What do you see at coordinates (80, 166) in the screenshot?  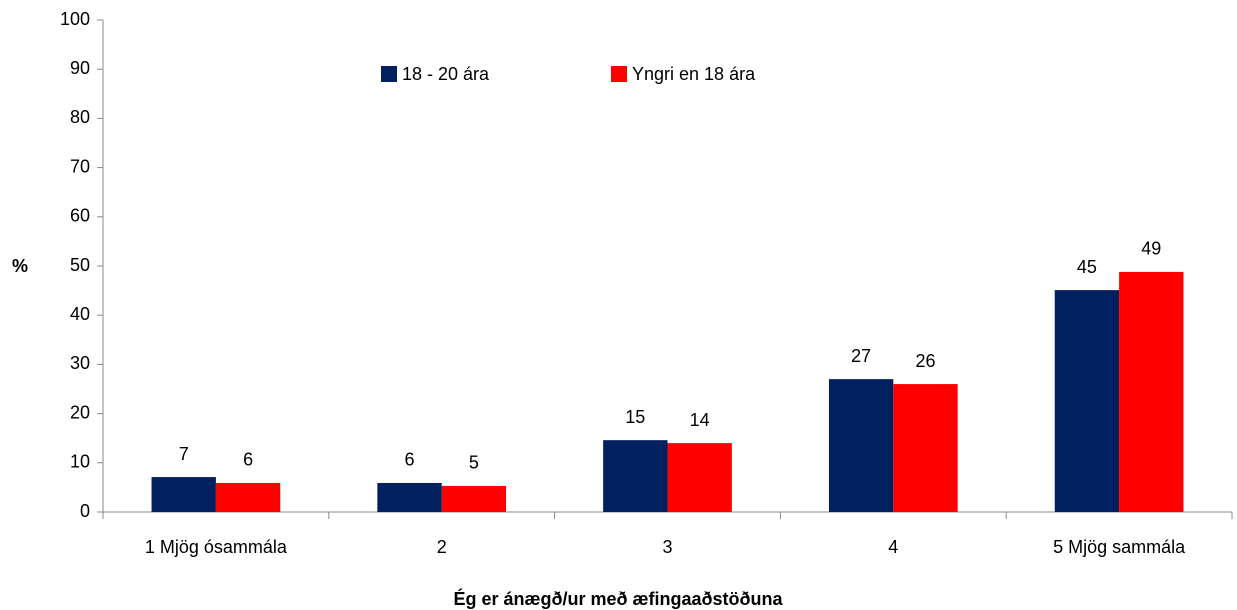 I see `y-tick-label: 70` at bounding box center [80, 166].